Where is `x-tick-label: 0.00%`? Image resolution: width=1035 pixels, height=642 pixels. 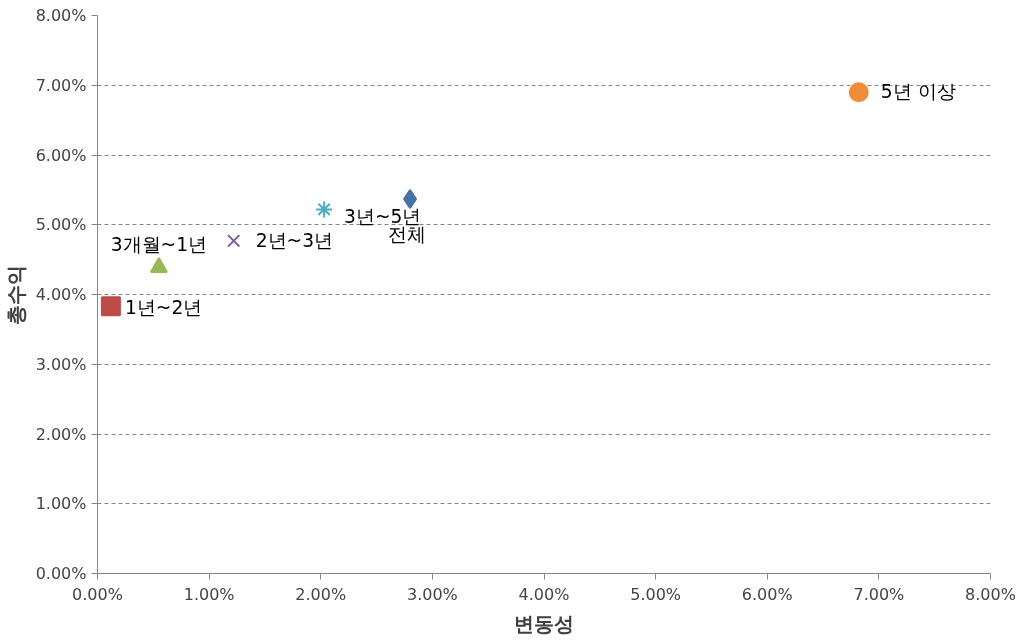 x-tick-label: 0.00% is located at coordinates (97, 594).